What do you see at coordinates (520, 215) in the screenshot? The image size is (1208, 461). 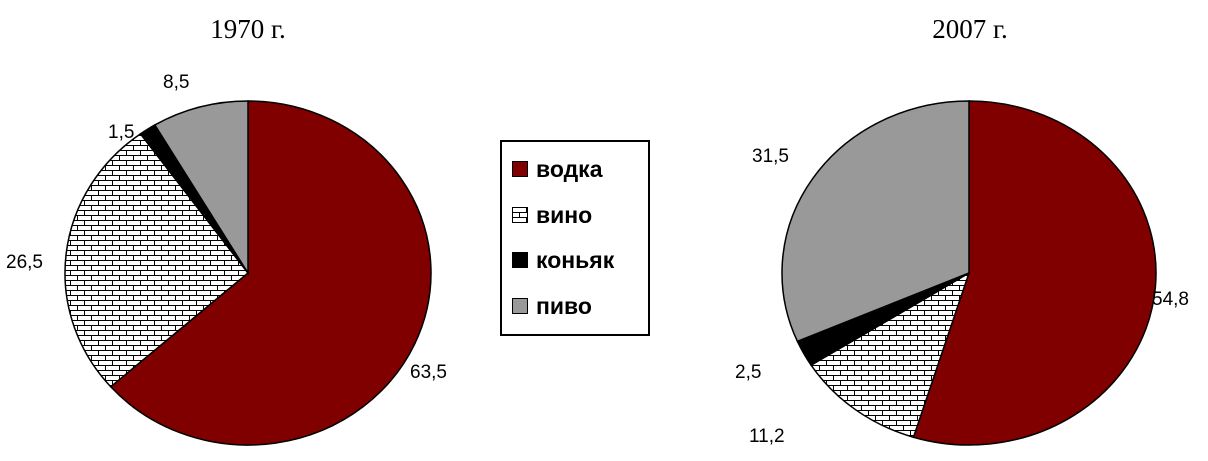 I see `legend-swatch-wine` at bounding box center [520, 215].